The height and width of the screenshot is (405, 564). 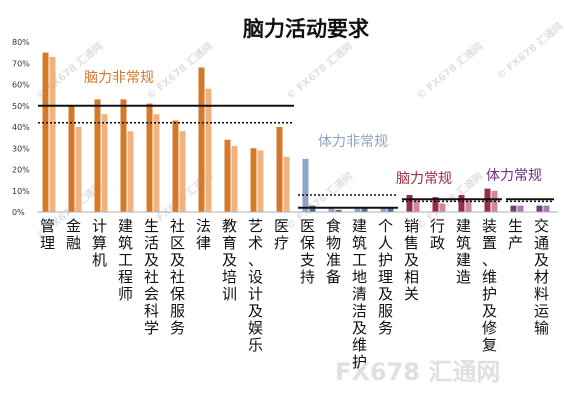 What do you see at coordinates (424, 179) in the screenshot?
I see `group-label: 脑力常规` at bounding box center [424, 179].